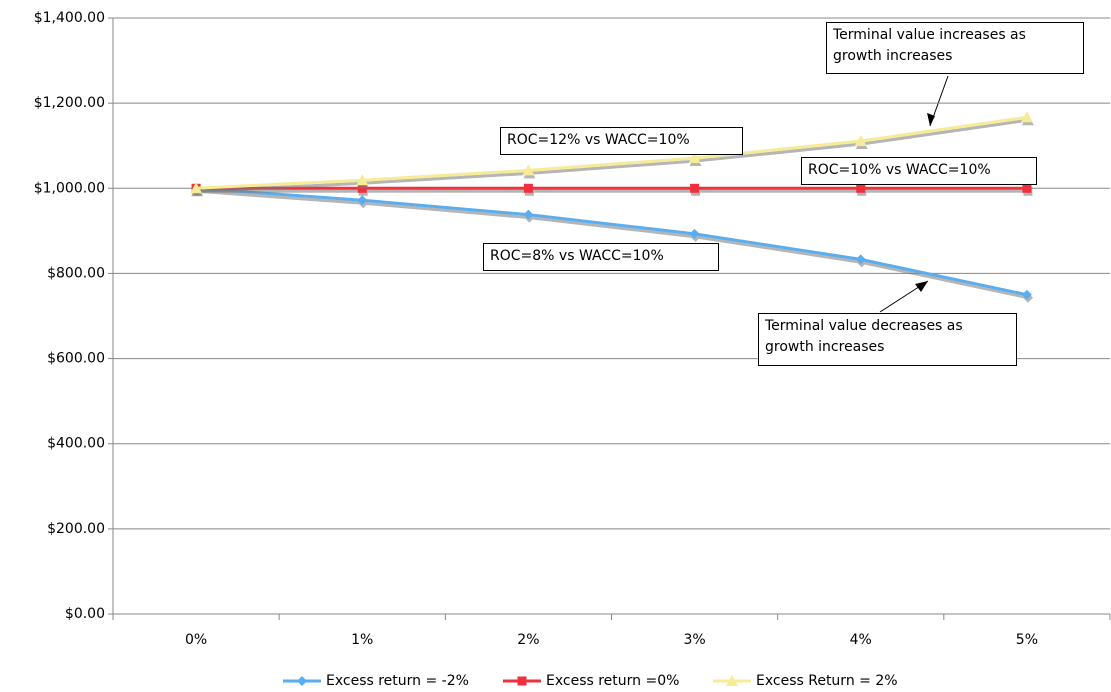  I want to click on x-tick-label: 5%, so click(1027, 640).